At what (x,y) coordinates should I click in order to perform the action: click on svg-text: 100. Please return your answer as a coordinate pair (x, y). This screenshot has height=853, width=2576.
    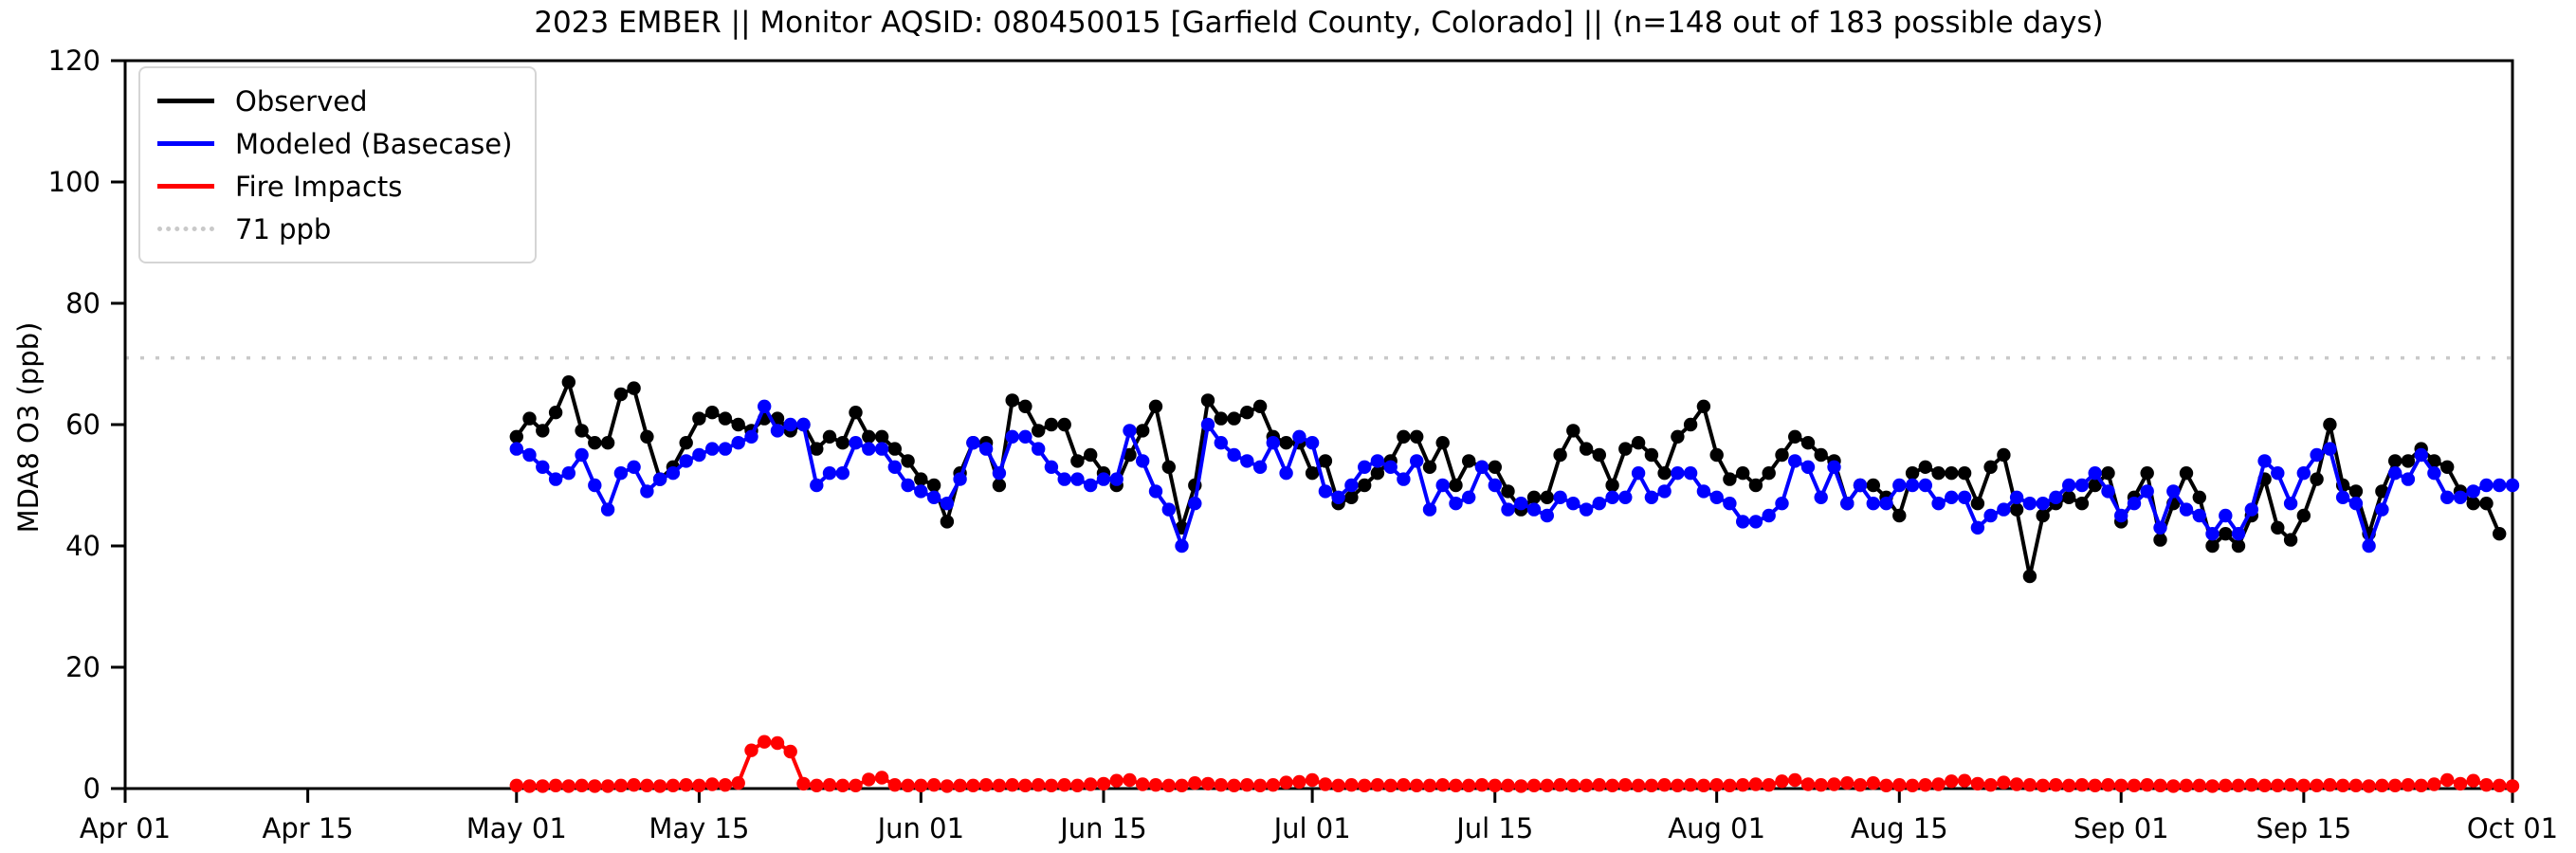
    Looking at the image, I should click on (74, 182).